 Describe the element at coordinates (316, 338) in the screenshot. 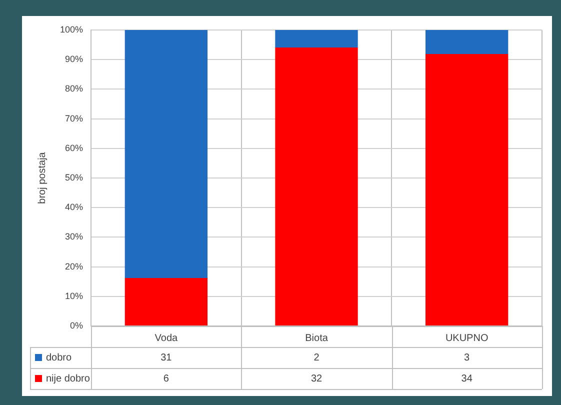

I see `x-tick-label: Biota` at that location.